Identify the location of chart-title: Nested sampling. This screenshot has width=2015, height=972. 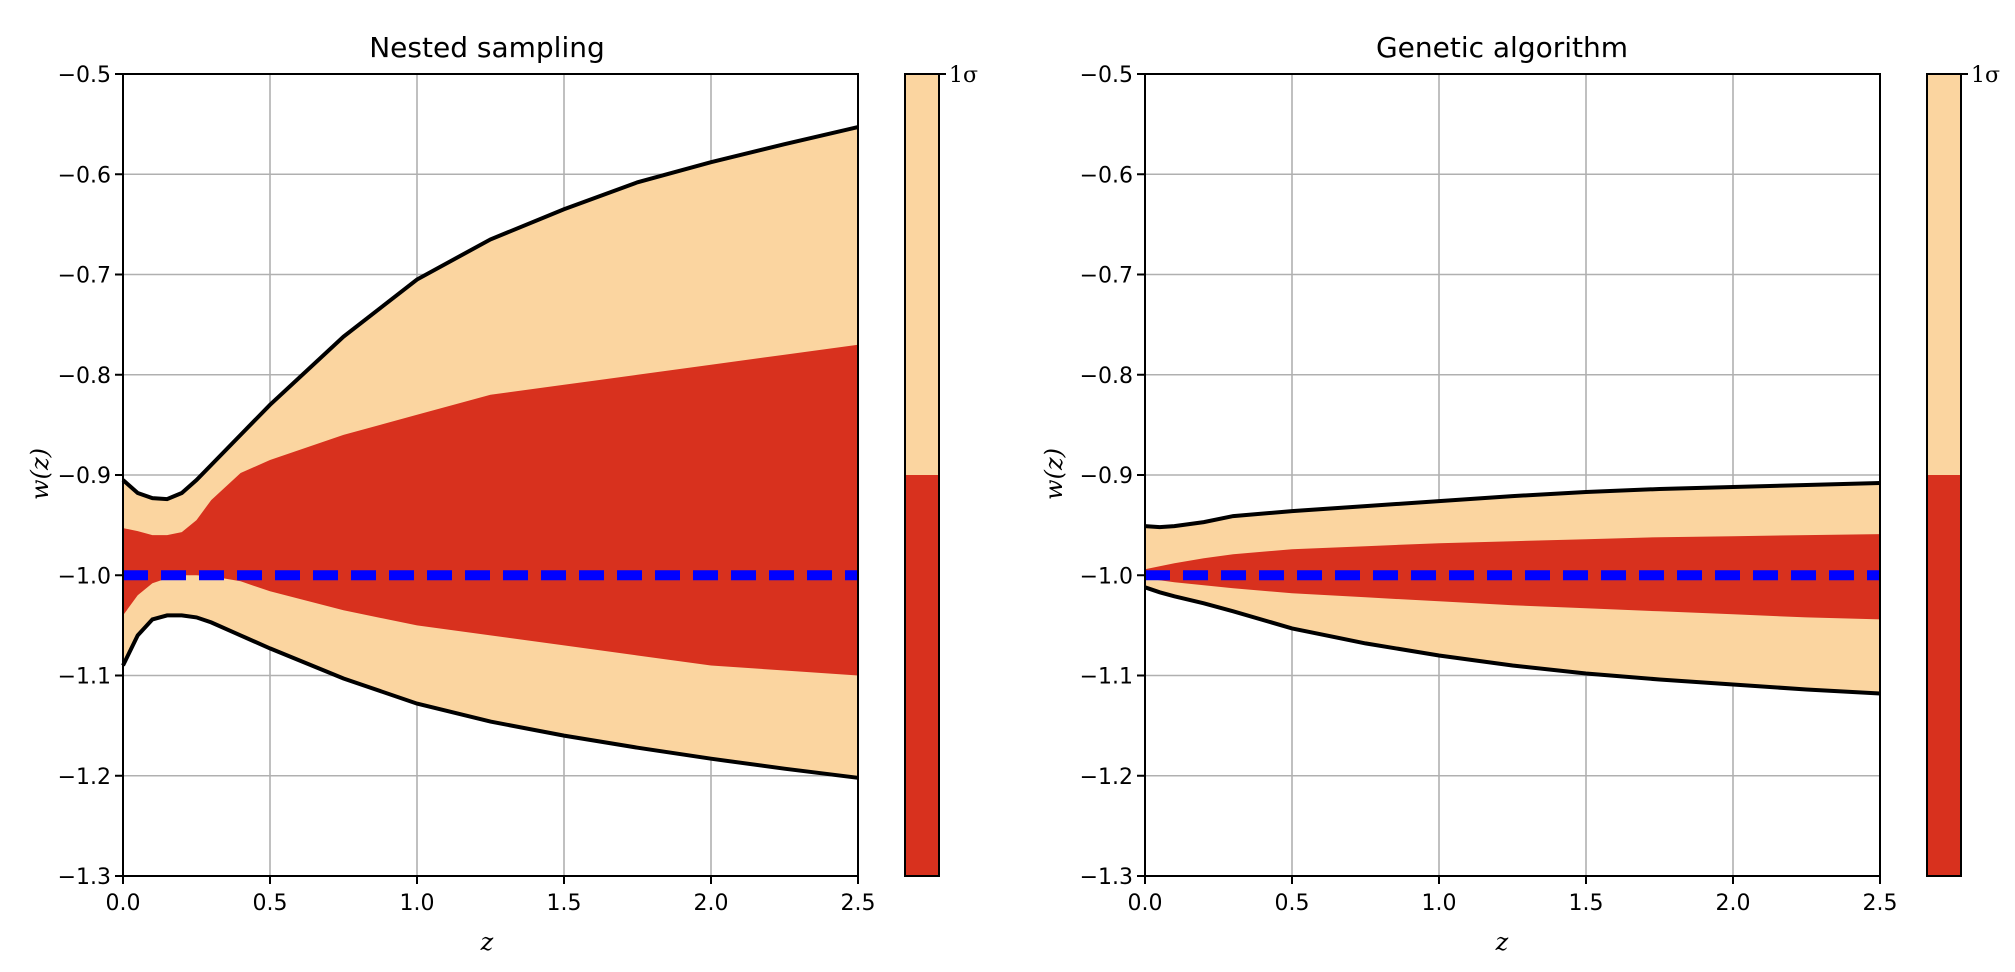
(487, 47).